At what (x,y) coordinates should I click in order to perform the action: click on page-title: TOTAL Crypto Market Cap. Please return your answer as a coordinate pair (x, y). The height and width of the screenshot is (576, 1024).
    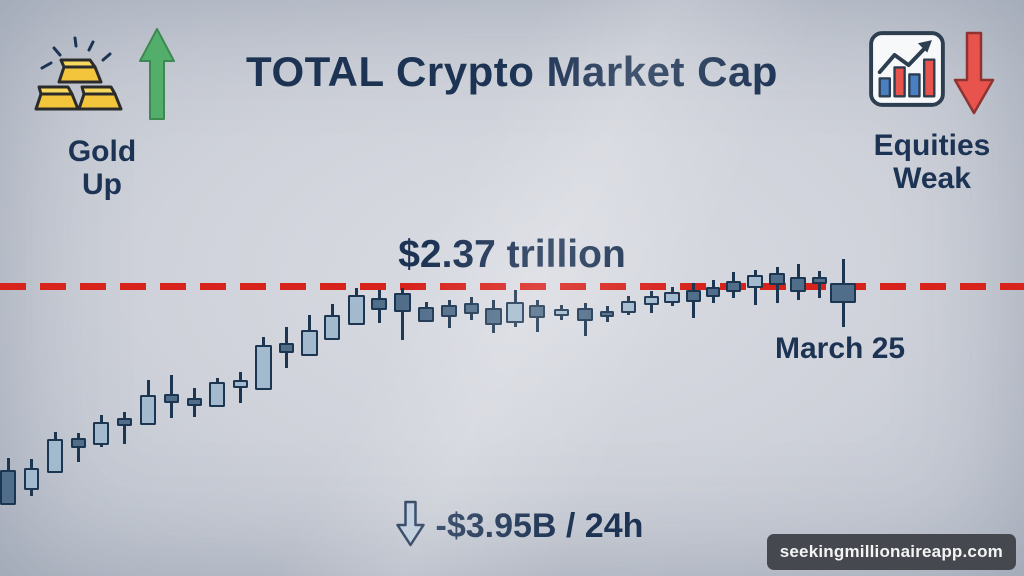
    Looking at the image, I should click on (512, 71).